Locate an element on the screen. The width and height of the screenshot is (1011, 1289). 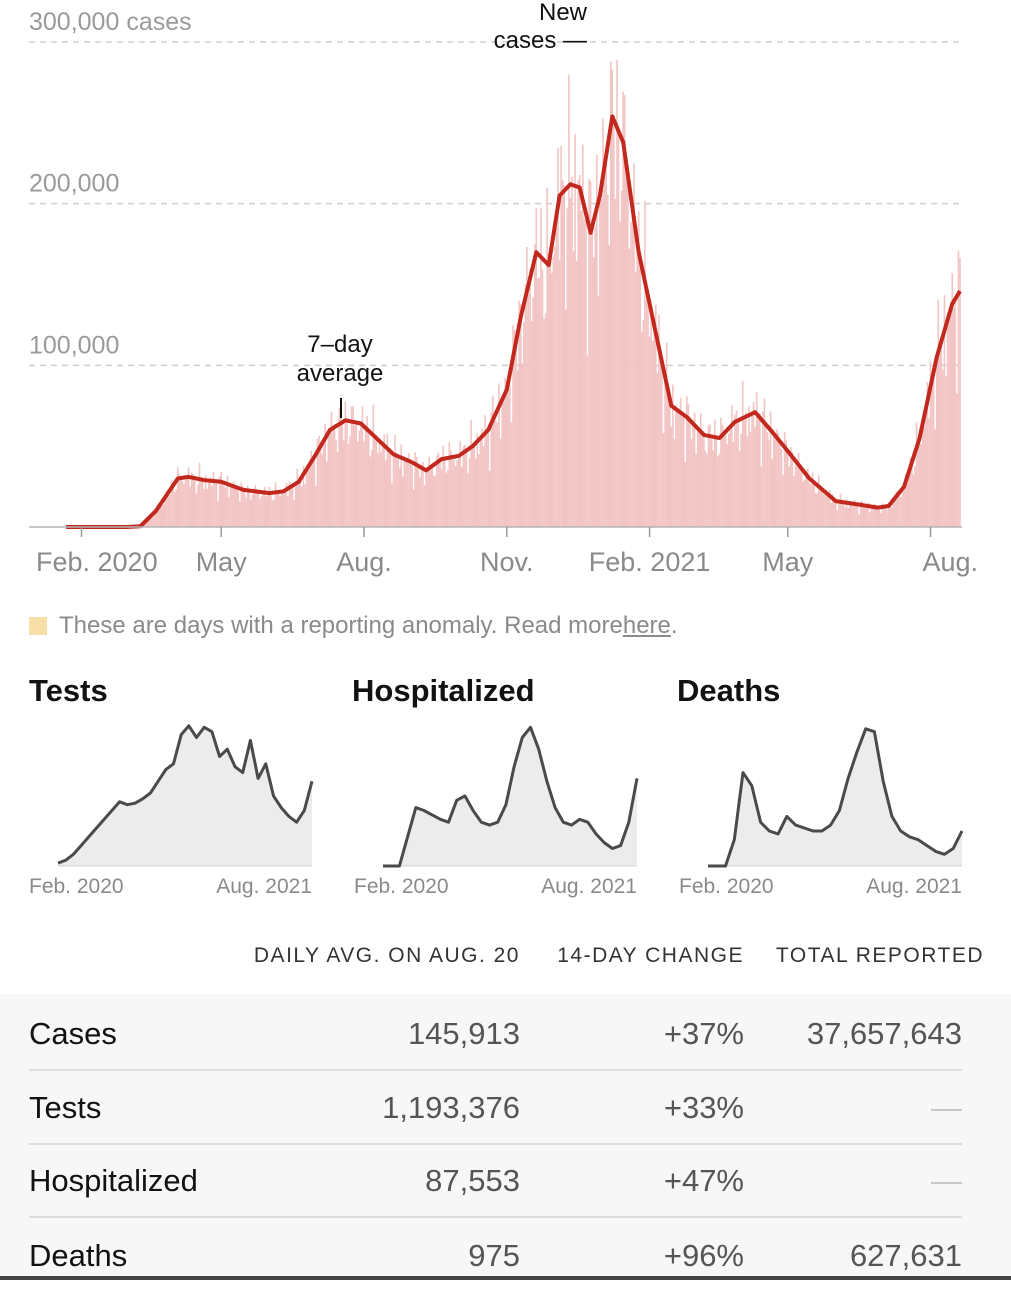
total-value: — is located at coordinates (946, 1181).